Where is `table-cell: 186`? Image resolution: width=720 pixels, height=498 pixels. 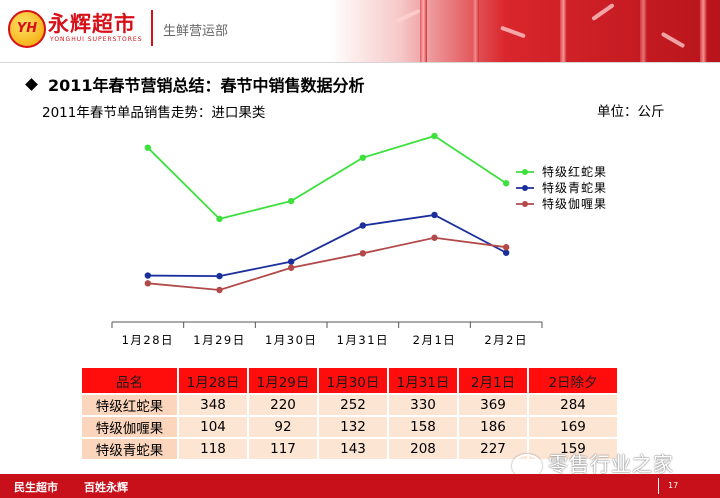
table-cell: 186 is located at coordinates (493, 427).